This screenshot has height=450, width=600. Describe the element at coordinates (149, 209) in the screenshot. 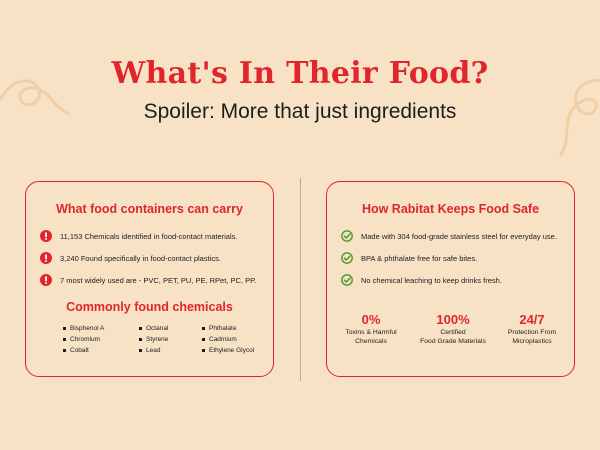

I see `left-card-title: What food containers can carry` at that location.